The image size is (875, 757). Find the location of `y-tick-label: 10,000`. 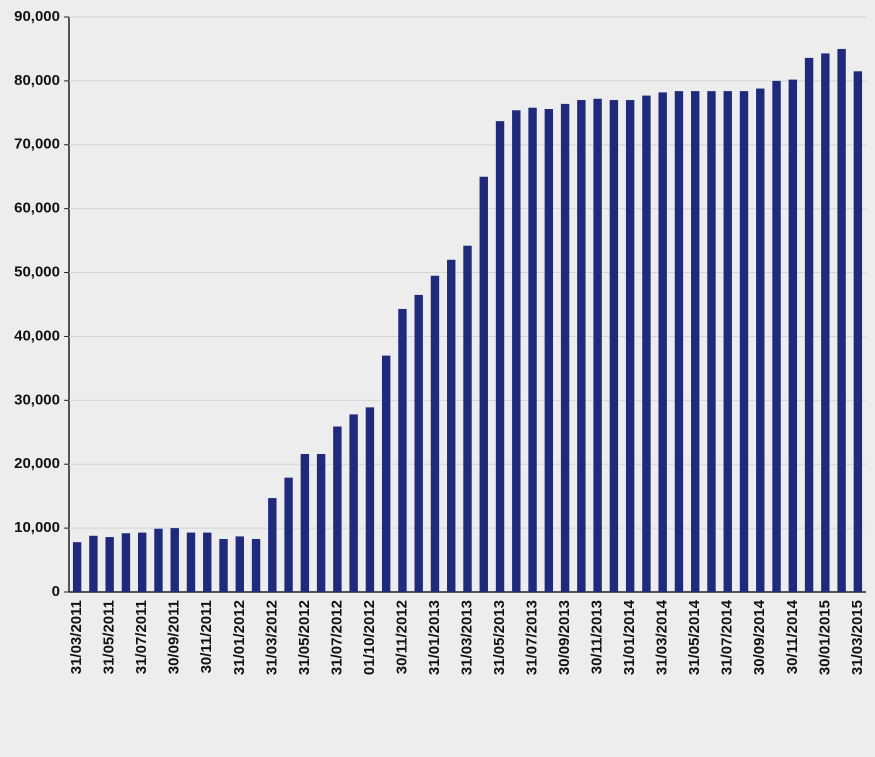

y-tick-label: 10,000 is located at coordinates (37, 527).